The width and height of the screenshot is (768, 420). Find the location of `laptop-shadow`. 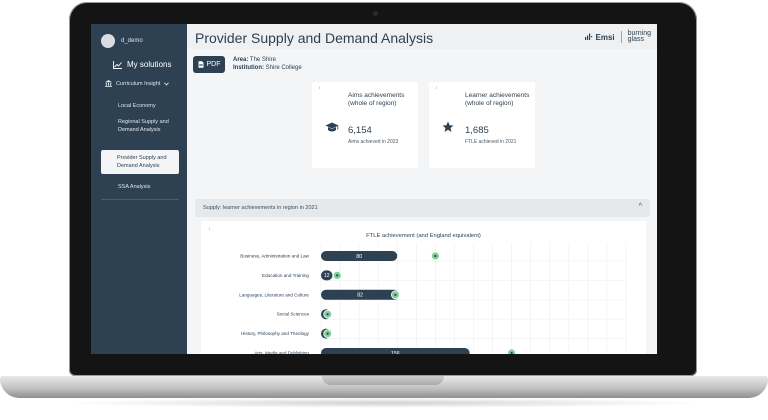

laptop-shadow is located at coordinates (384, 403).